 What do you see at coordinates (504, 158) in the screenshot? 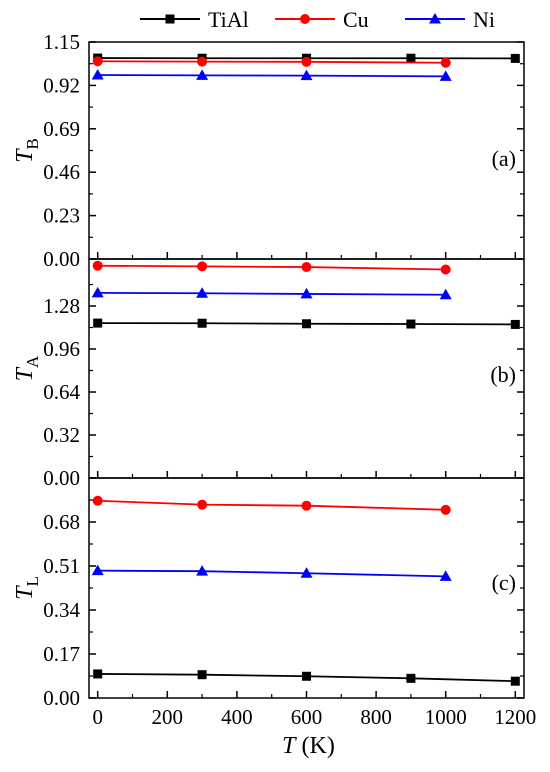
I see `panel-label: (a)` at bounding box center [504, 158].